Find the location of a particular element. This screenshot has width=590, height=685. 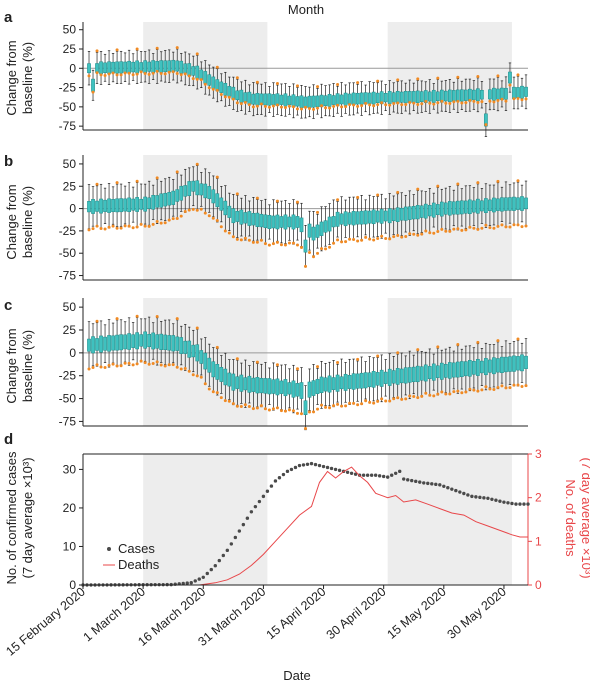

panel-d-right-ytick-label-3: 3 is located at coordinates (538, 454).